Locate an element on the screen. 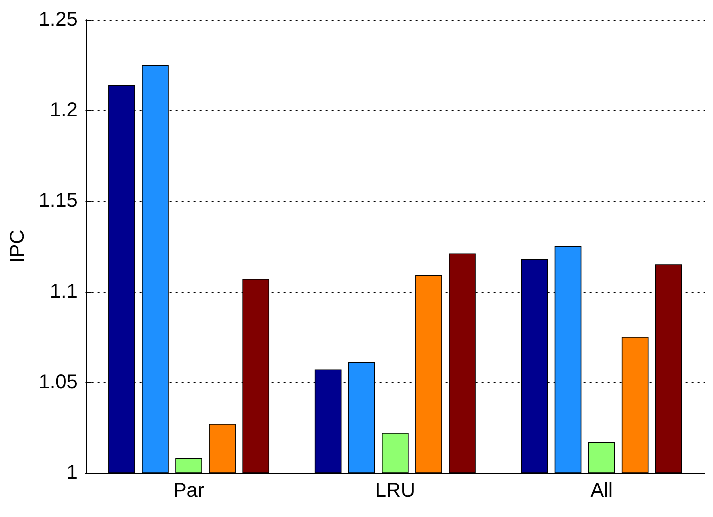 This screenshot has width=713, height=517. y-tick-label: 1.05 is located at coordinates (58, 382).